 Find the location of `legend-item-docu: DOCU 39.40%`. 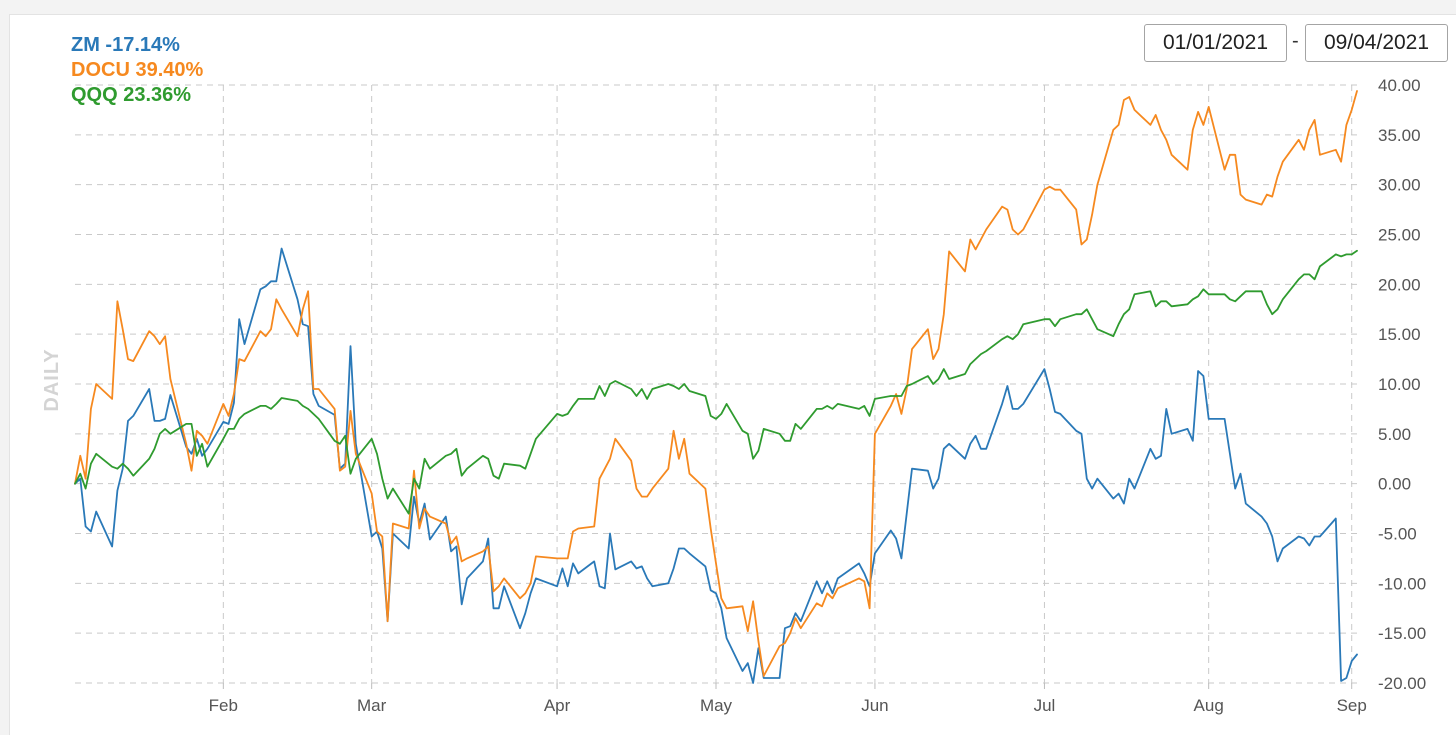

legend-item-docu: DOCU 39.40% is located at coordinates (137, 70).